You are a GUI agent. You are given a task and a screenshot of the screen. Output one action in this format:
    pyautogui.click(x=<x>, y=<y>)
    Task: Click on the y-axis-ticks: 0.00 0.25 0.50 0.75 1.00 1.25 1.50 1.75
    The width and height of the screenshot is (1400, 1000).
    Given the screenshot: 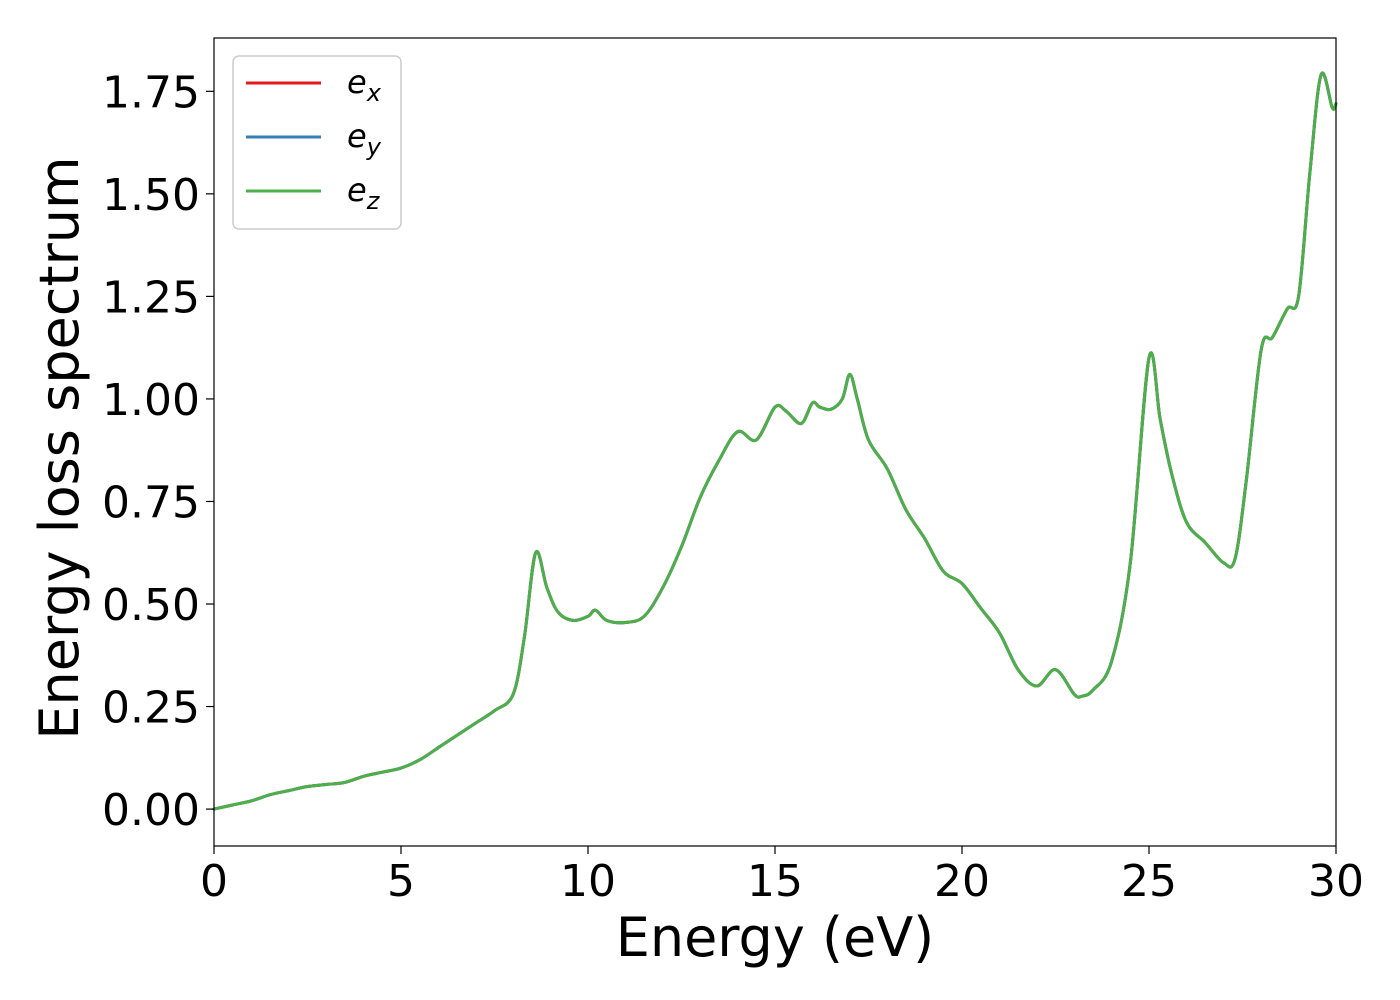 What is the action you would take?
    pyautogui.click(x=158, y=451)
    